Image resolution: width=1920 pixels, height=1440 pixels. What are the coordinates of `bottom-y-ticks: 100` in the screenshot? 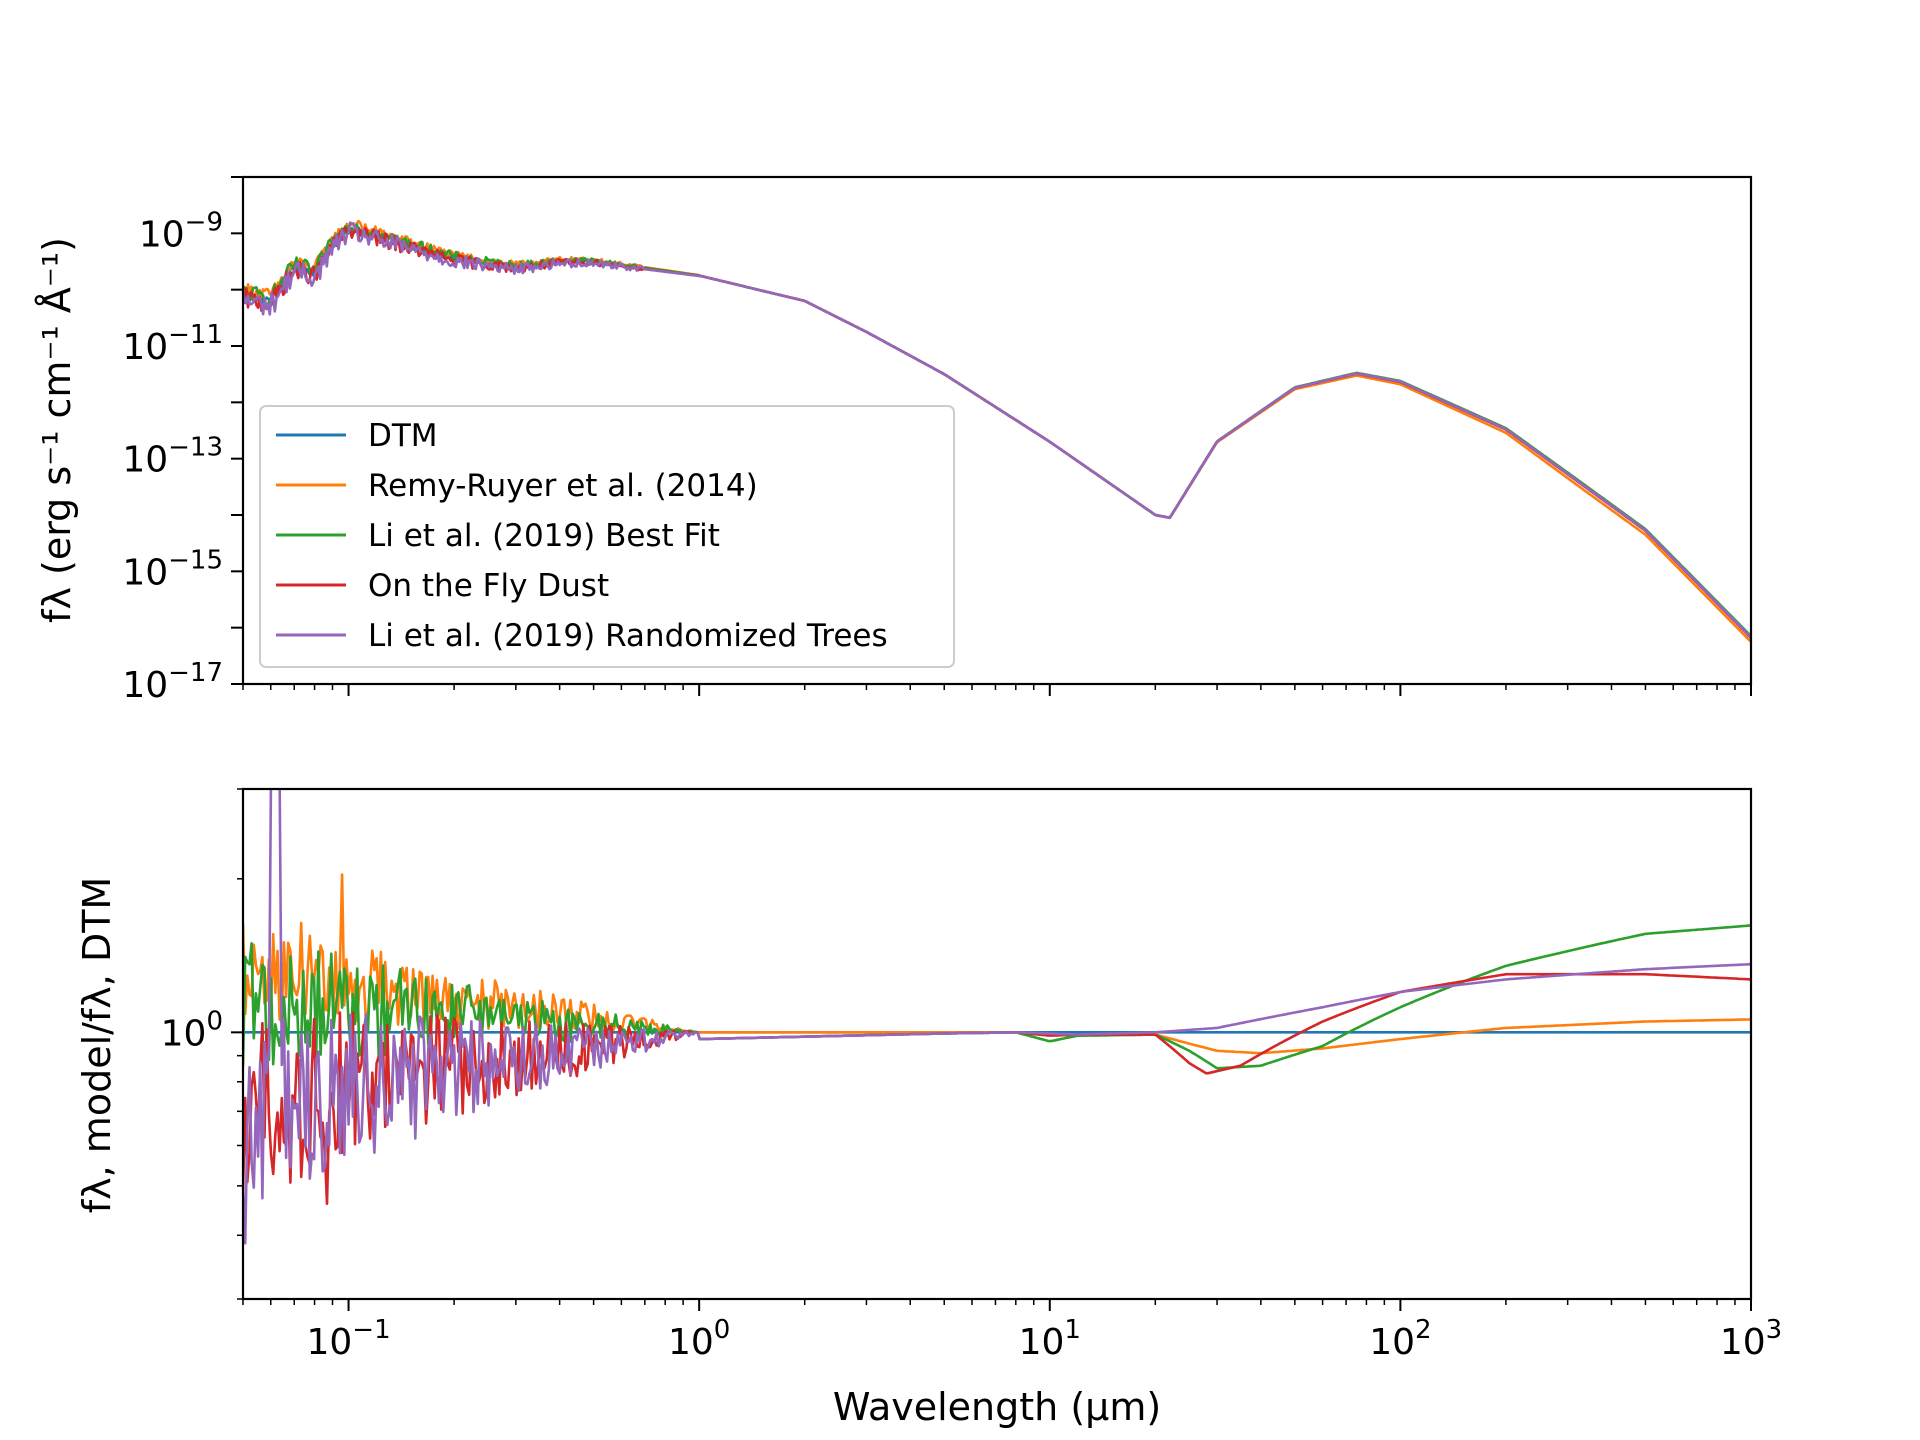 It's located at (202, 1044).